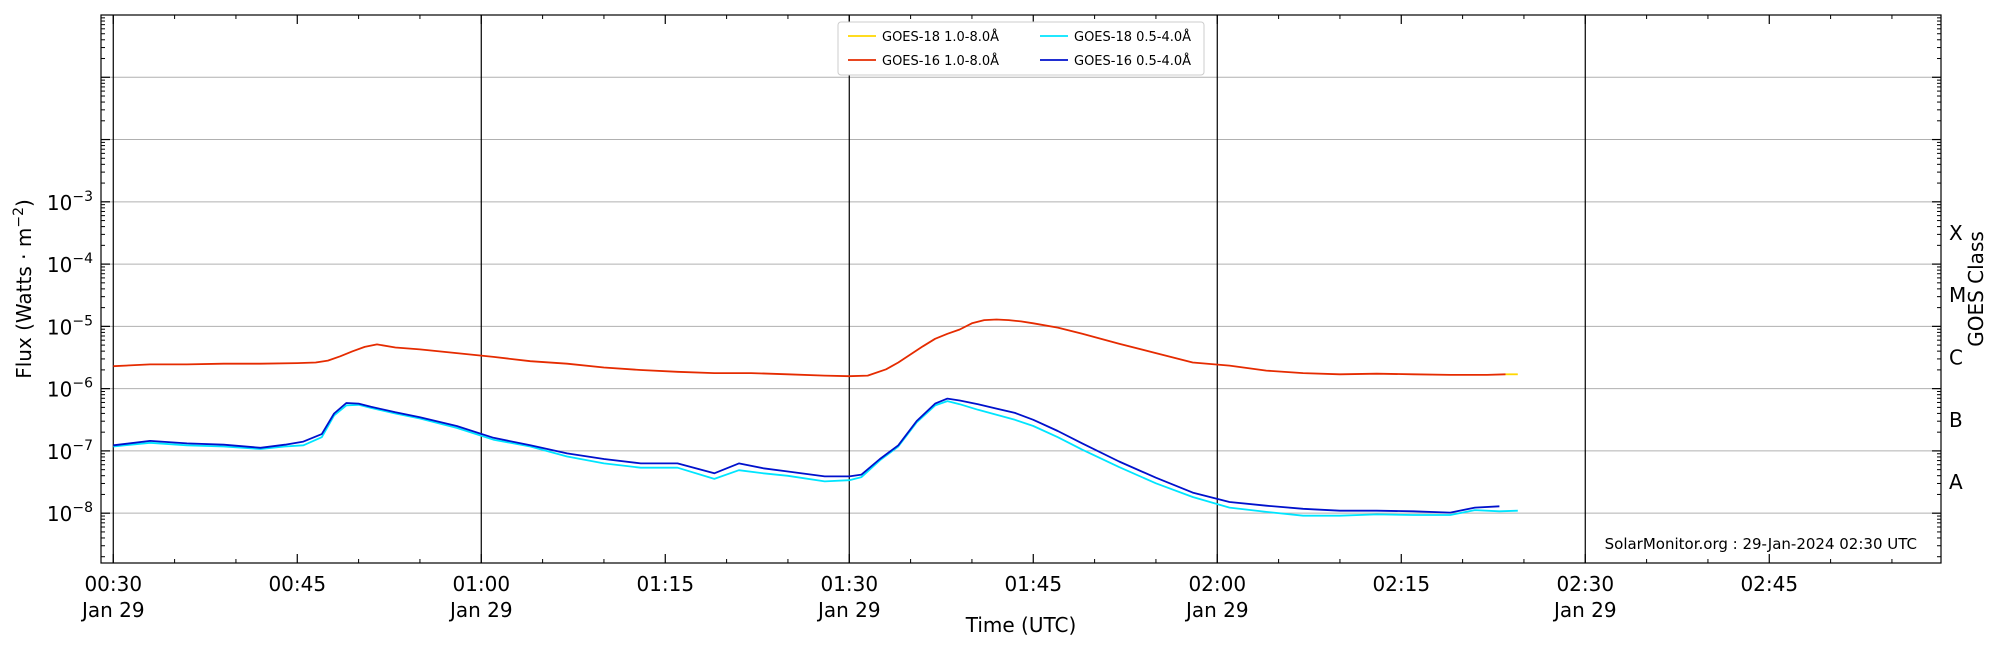 The image size is (2000, 650). I want to click on credit-text: SolarMonitor.org : 29-Jan-2024 02:30 UTC, so click(1761, 544).